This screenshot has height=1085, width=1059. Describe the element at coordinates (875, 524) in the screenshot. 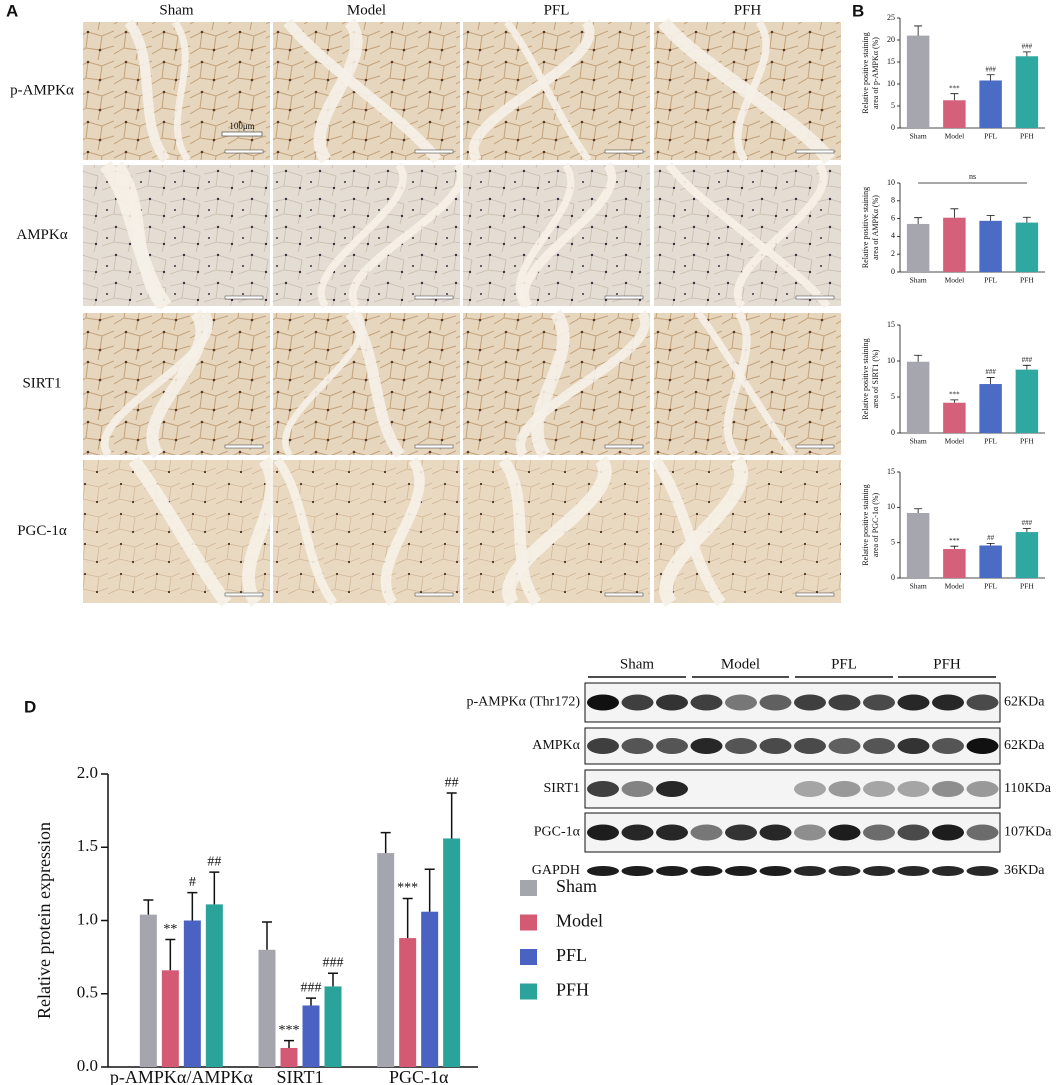

I see `y-axis-label: area of PGC-1α (%)` at that location.